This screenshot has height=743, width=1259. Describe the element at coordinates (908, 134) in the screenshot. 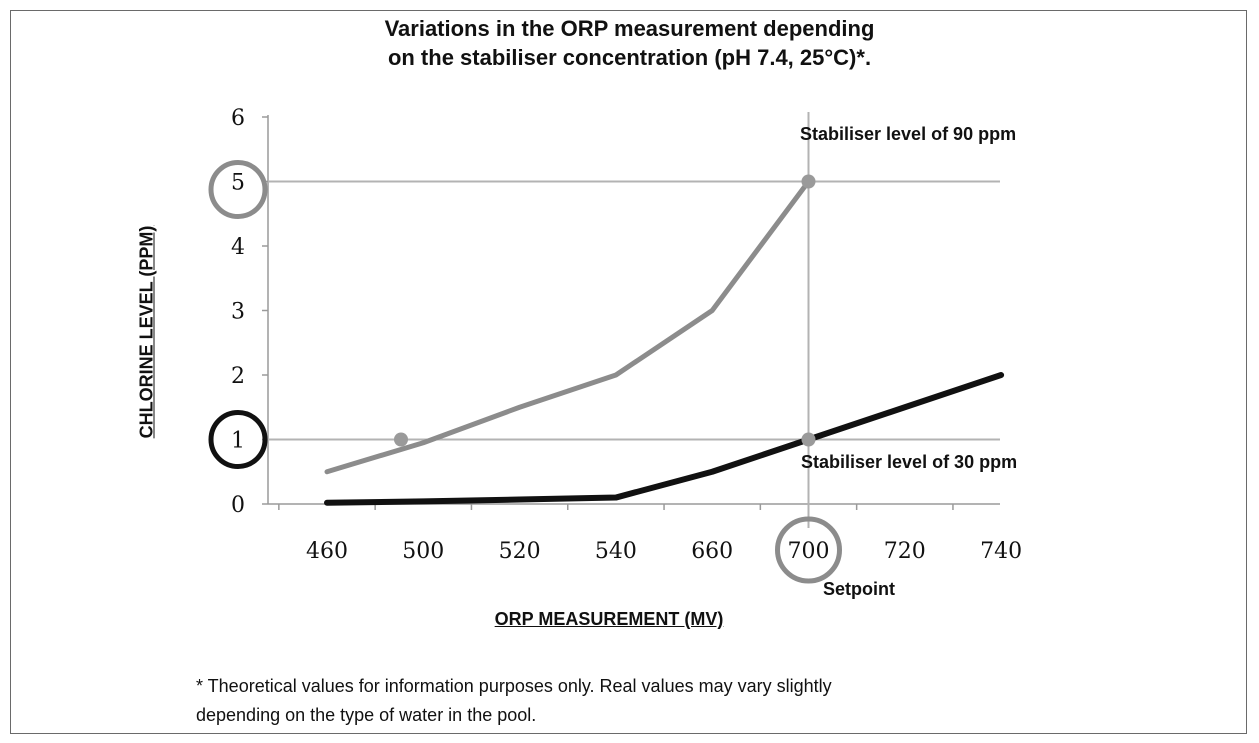

I see `series-label-90ppm: Stabiliser level of 90 ppm` at that location.